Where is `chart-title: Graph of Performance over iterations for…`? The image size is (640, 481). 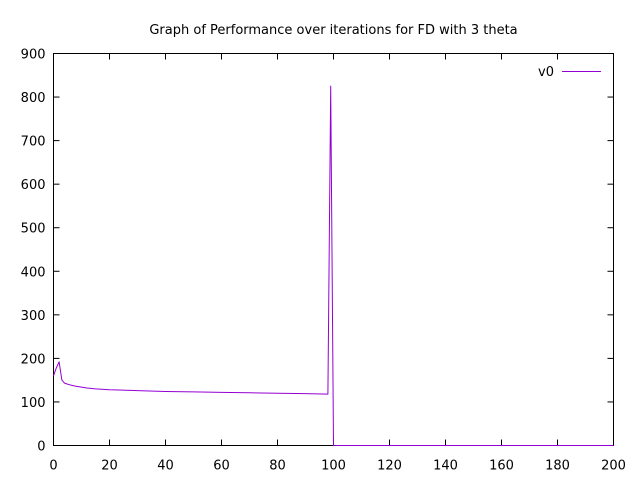 chart-title: Graph of Performance over iterations for… is located at coordinates (333, 30).